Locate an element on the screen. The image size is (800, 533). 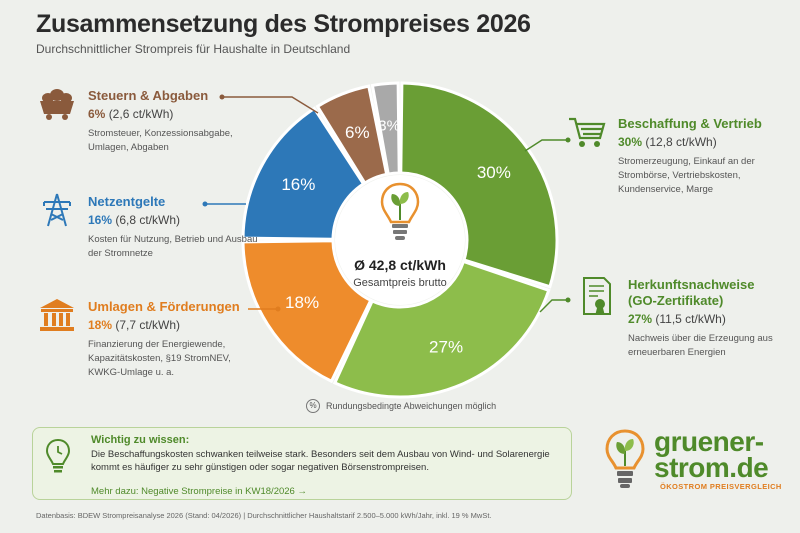
info-heading: Wichtig zu wissen: is located at coordinates (140, 440).